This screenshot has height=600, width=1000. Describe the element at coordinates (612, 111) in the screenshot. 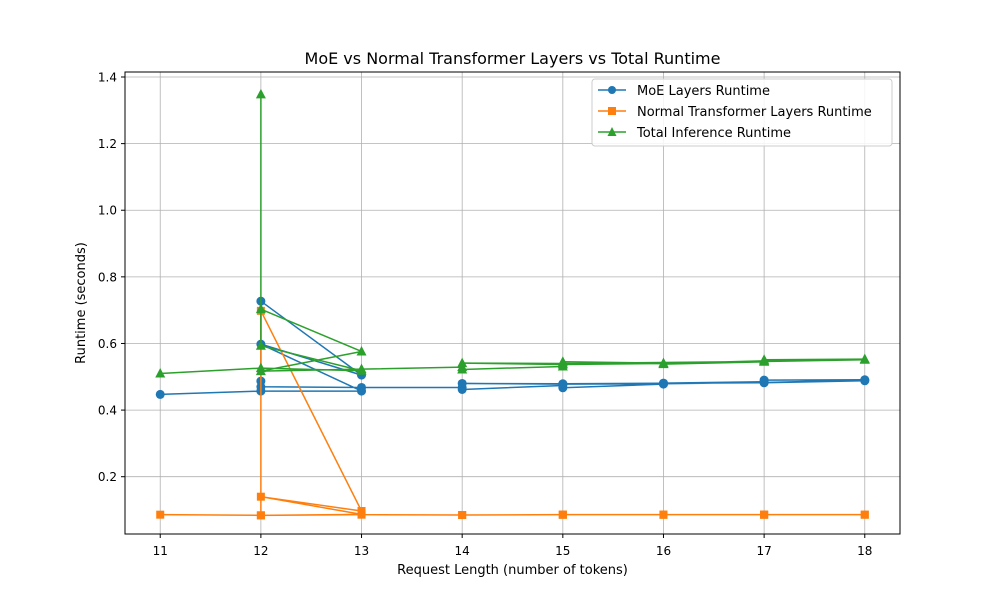

I see `square-marker-icon` at that location.